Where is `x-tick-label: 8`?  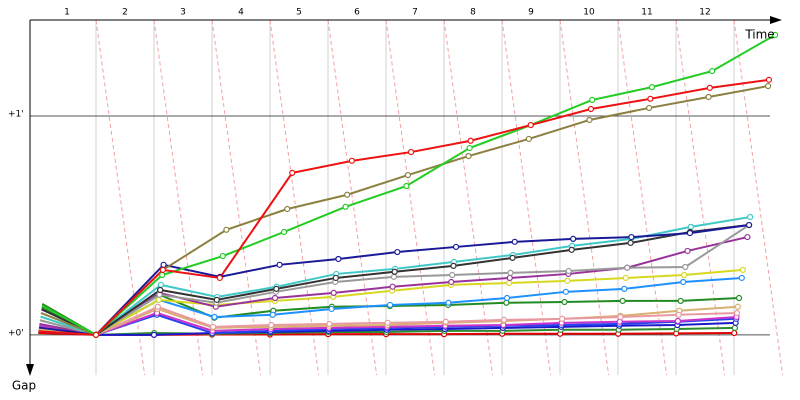
x-tick-label: 8 is located at coordinates (473, 13).